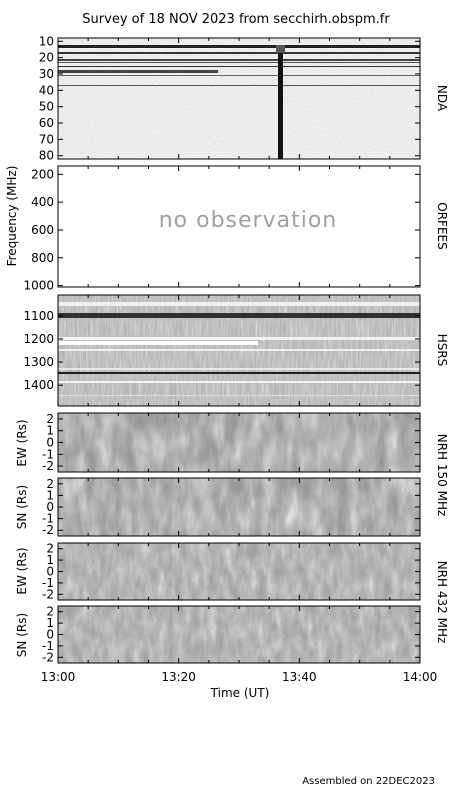  I want to click on x-tick-label-0: 13:00, so click(58, 677).